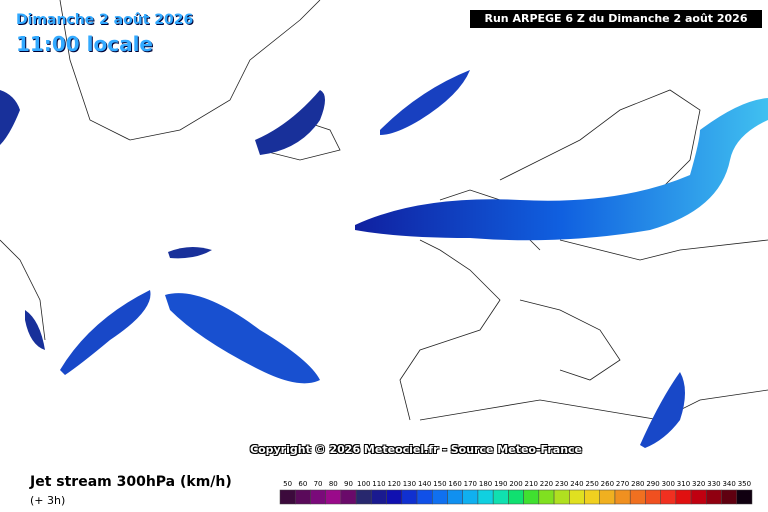 The height and width of the screenshot is (512, 768). Describe the element at coordinates (378, 484) in the screenshot. I see `level-label: 110` at that location.